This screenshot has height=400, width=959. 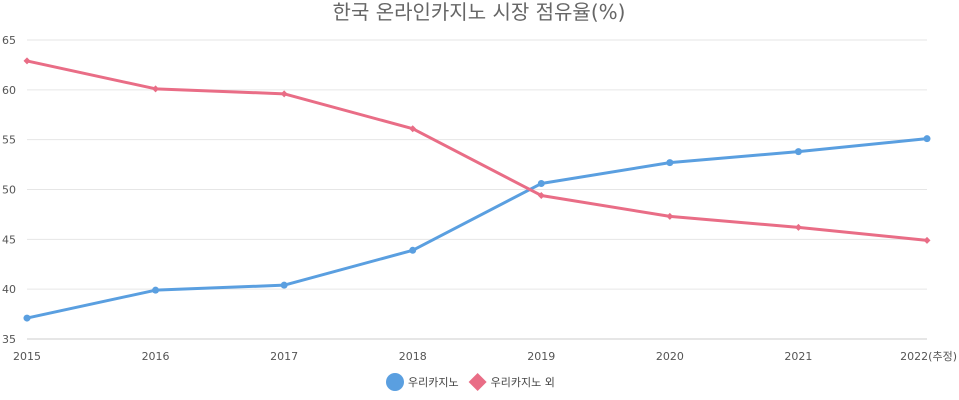 I want to click on y-tick-label: 55, so click(x=9, y=140).